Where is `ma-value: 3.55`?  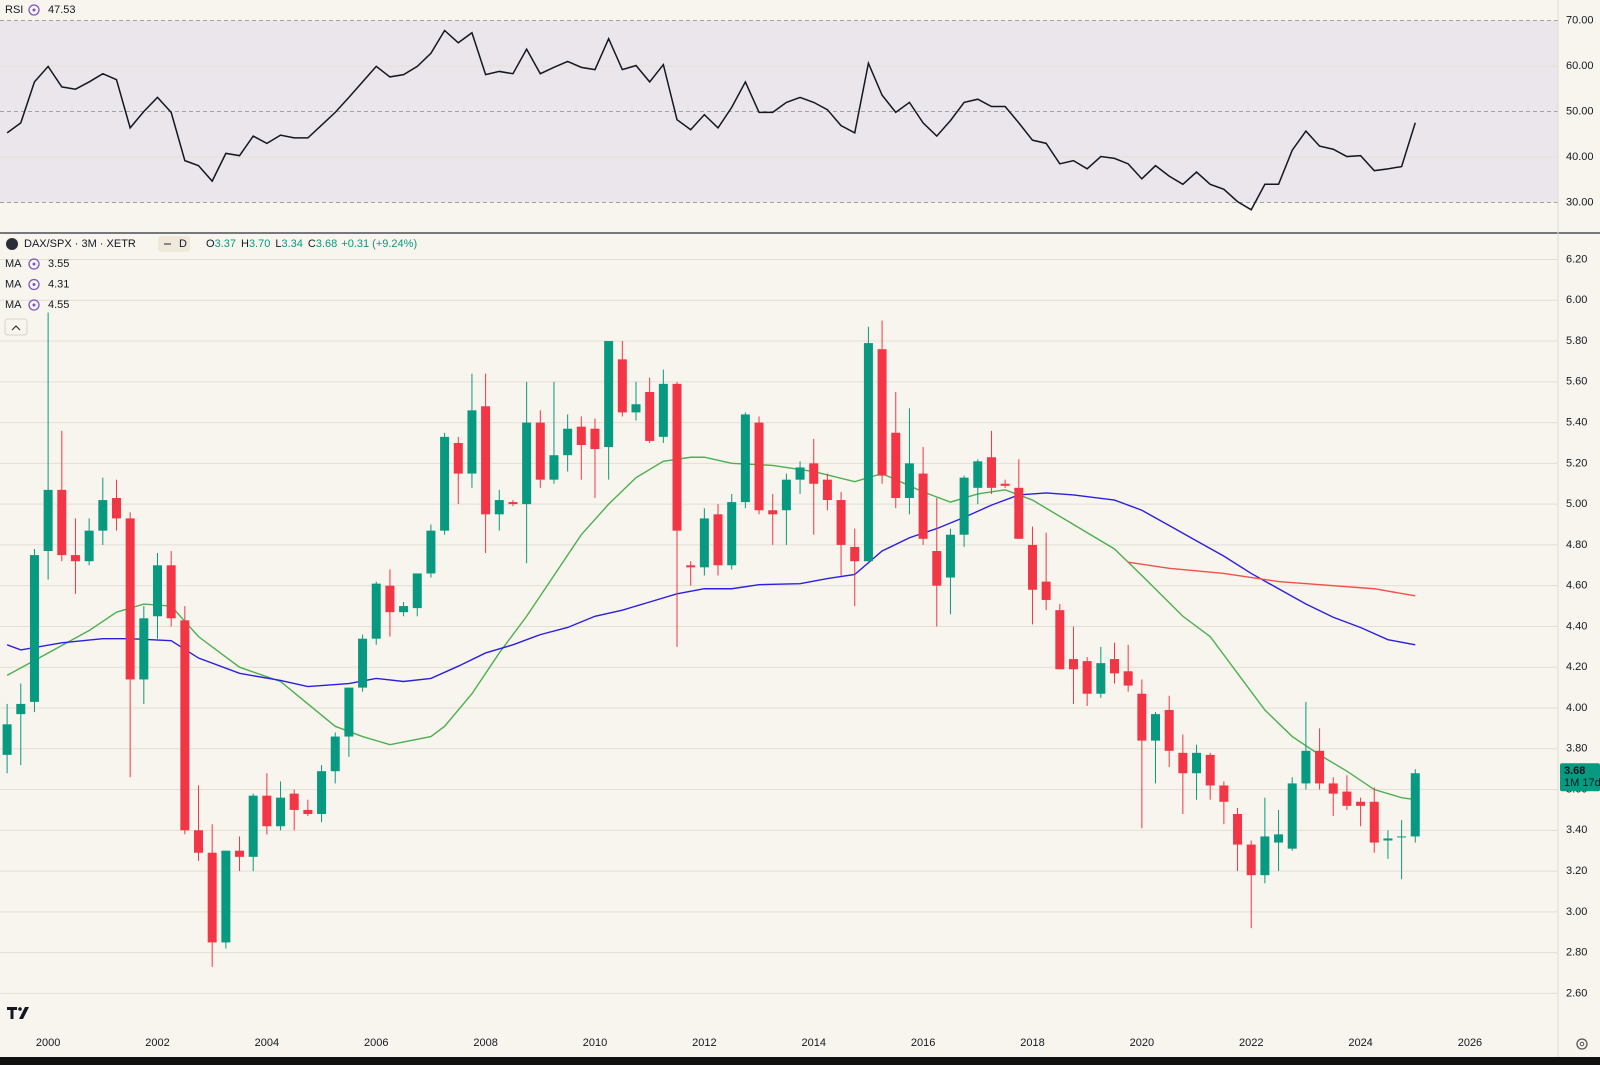
ma-value: 3.55 is located at coordinates (58, 264).